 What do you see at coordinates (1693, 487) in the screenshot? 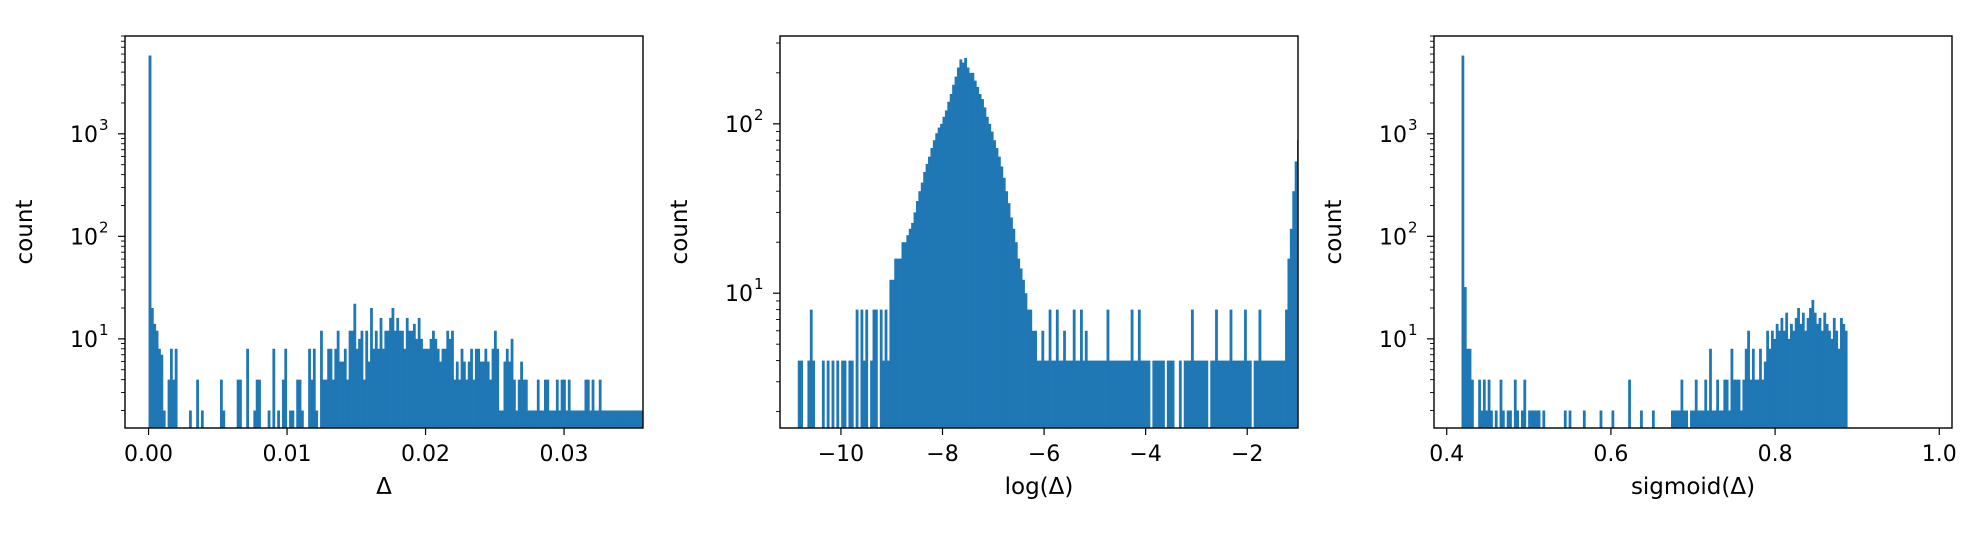
I see `panel-sigmoid-delta-xlabel: sigmoid(Δ)` at bounding box center [1693, 487].